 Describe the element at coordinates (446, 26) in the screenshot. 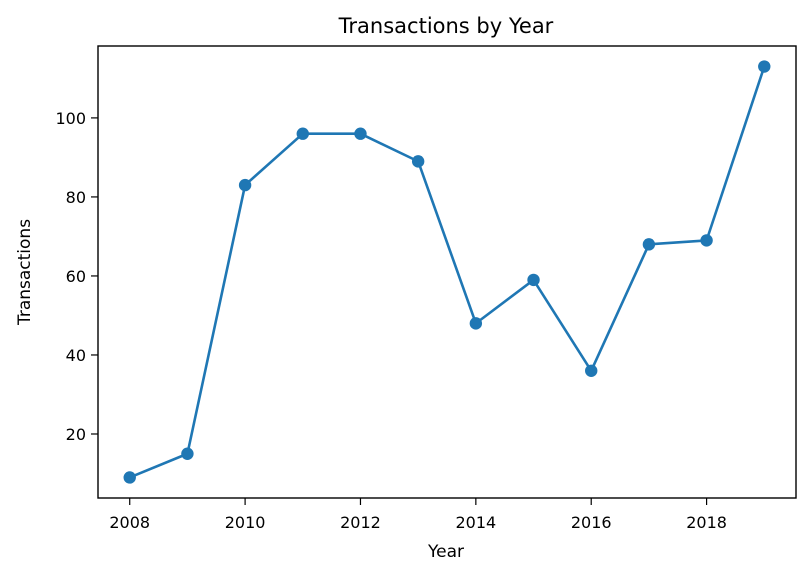

I see `chart-title: Transactions by Year` at that location.